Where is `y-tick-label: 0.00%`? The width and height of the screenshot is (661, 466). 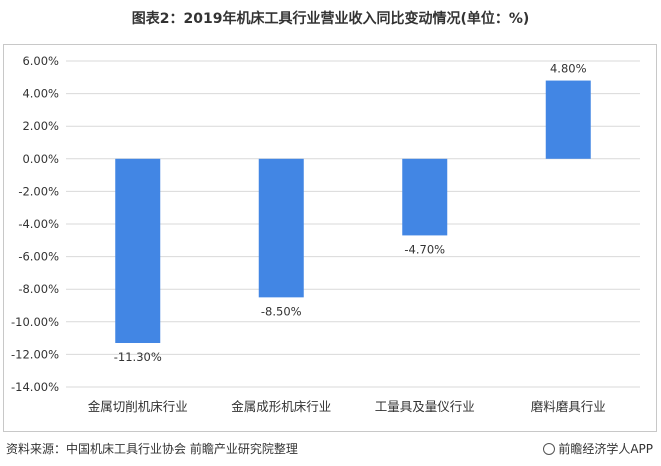 y-tick-label: 0.00% is located at coordinates (40, 159).